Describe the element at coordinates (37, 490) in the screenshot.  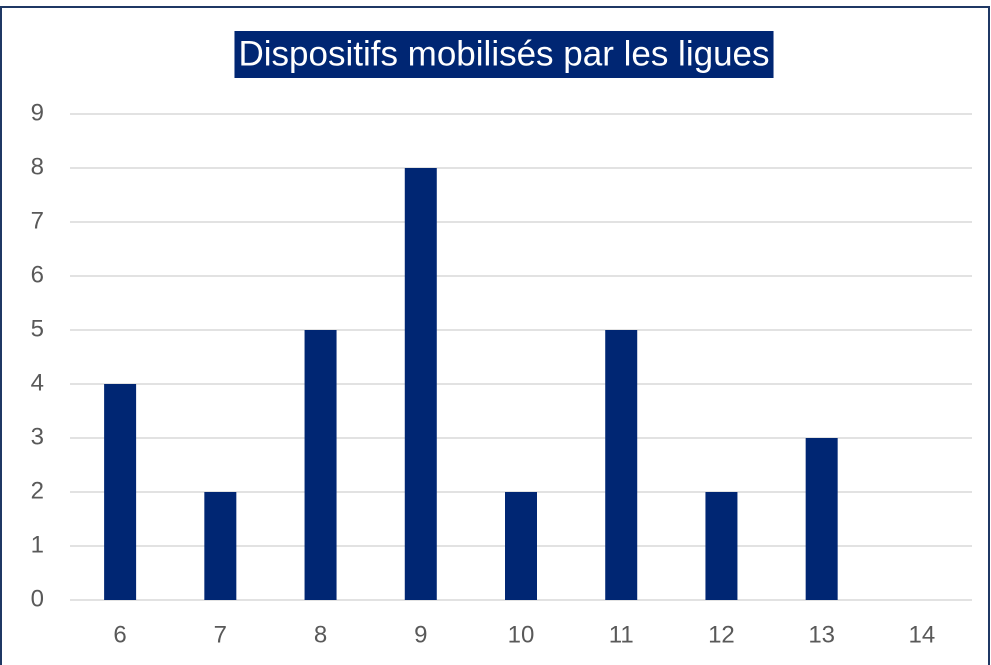
I see `y-tick-label: 2` at that location.